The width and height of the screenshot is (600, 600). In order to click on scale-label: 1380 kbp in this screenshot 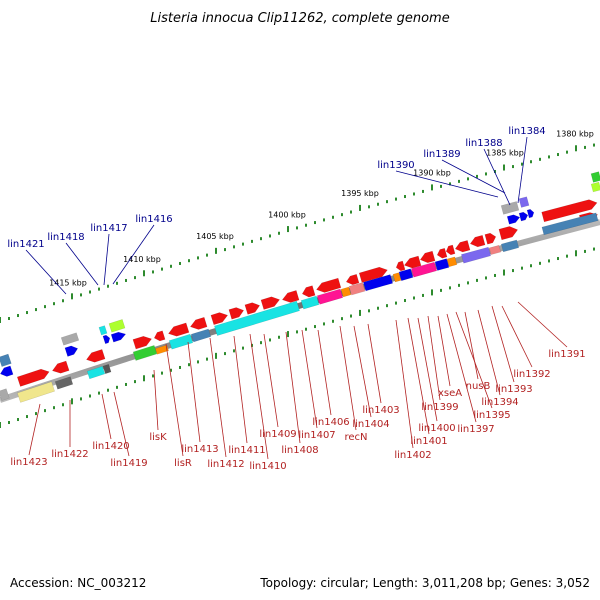, I will do `click(575, 134)`.